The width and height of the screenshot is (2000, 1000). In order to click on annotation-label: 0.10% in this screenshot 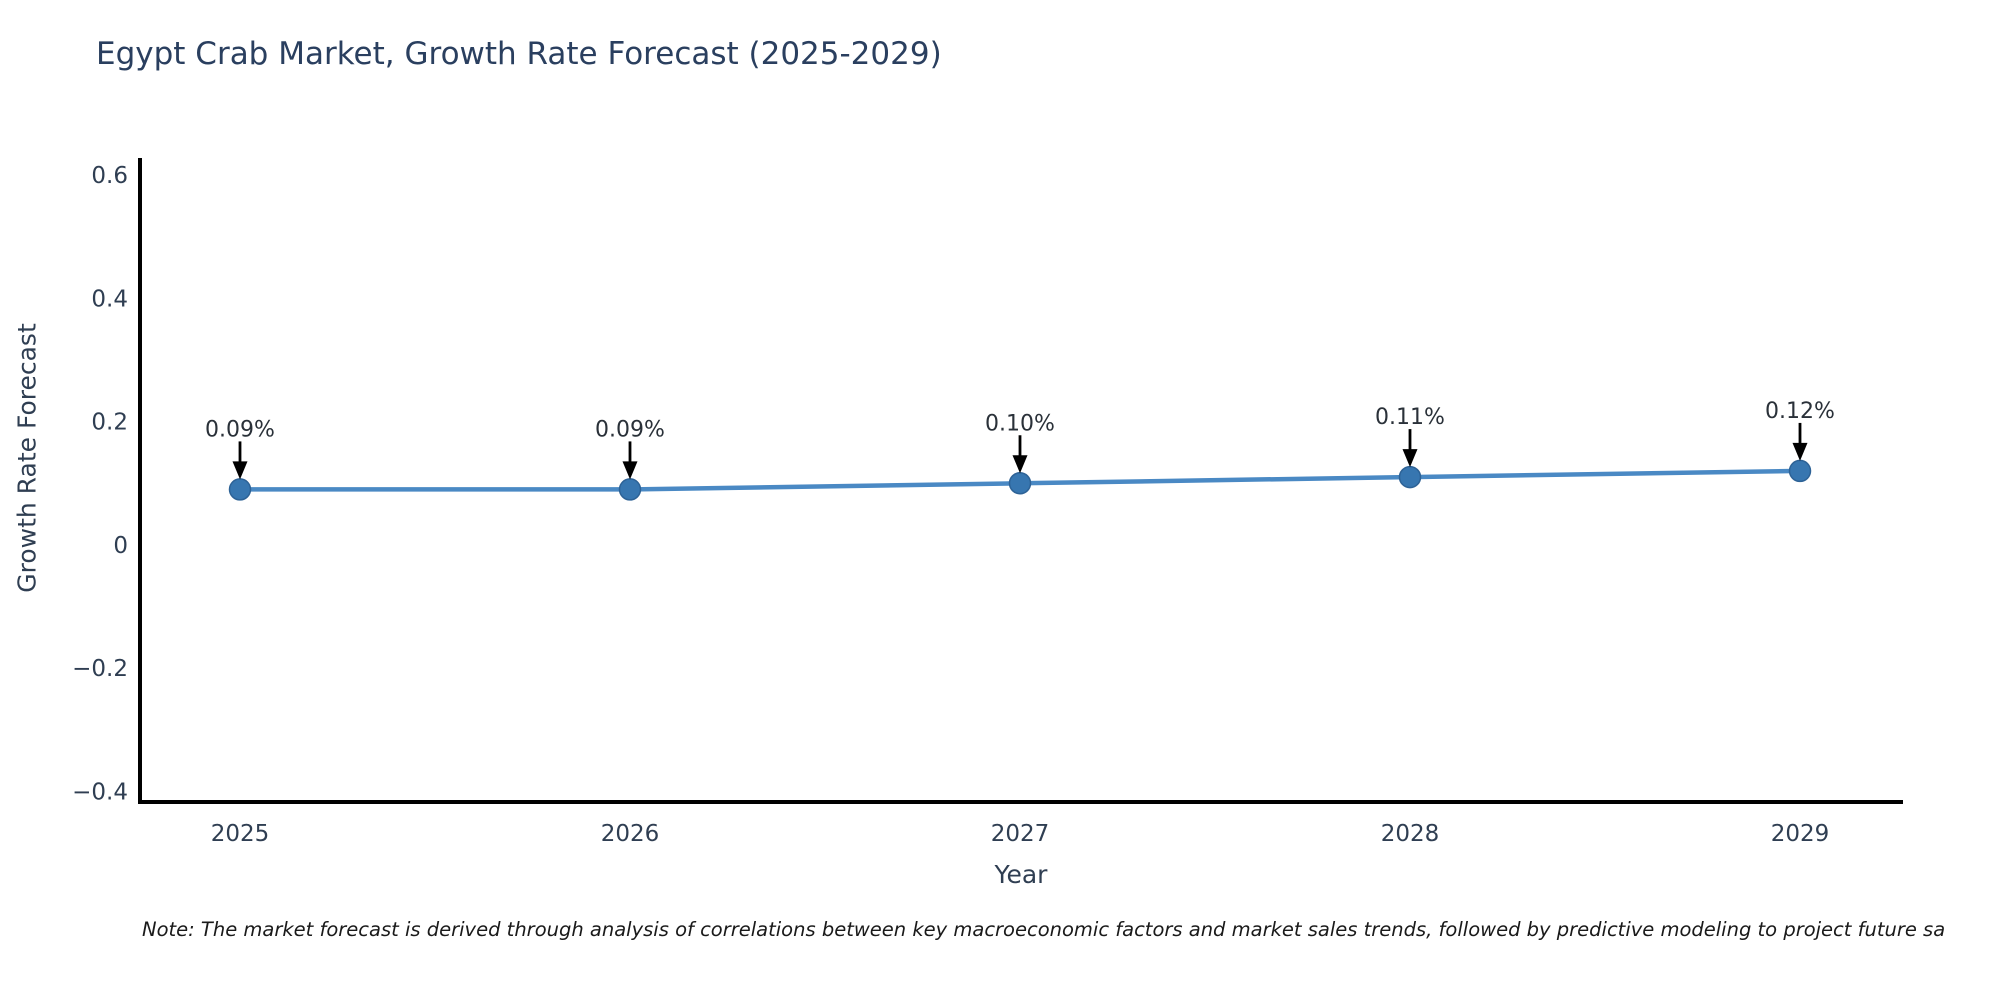, I will do `click(1020, 423)`.